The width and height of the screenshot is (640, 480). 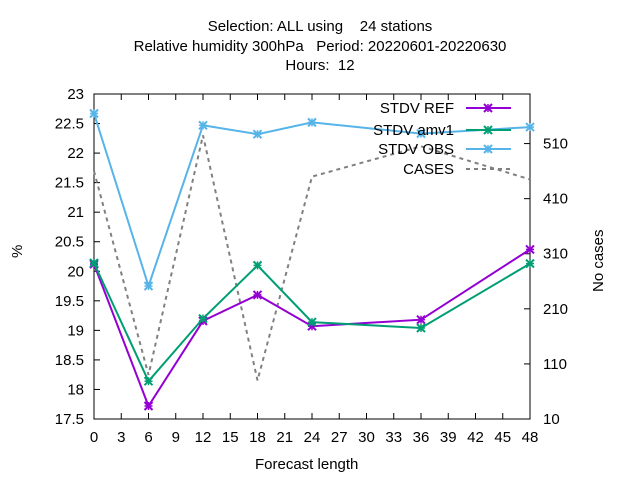 What do you see at coordinates (488, 108) in the screenshot?
I see `legend-marker-stdv-ref` at bounding box center [488, 108].